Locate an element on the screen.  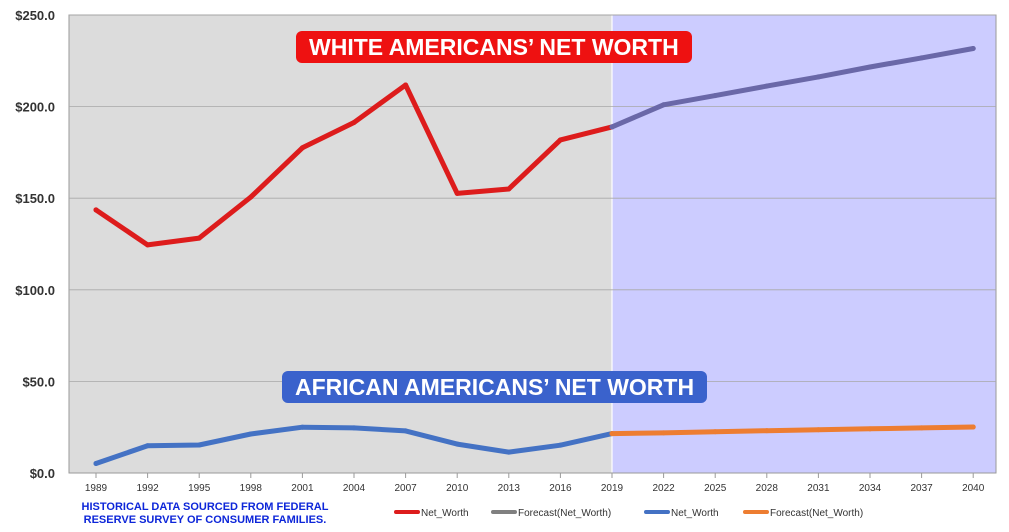
x-tick-label: 2031 is located at coordinates (818, 488).